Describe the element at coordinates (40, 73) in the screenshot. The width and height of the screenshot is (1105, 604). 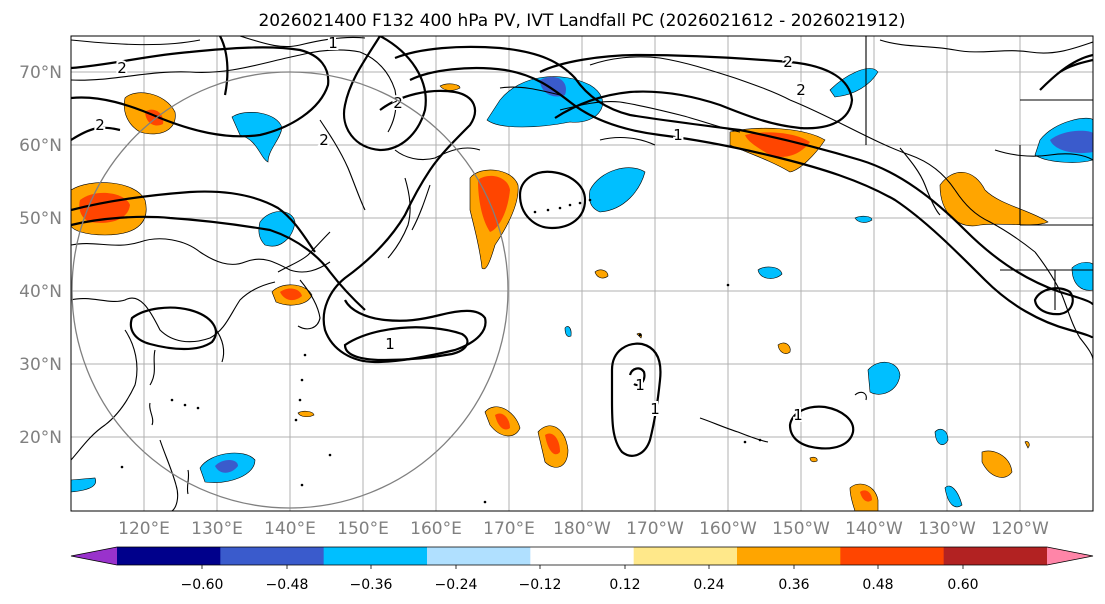
I see `lat-label: 70°N` at that location.